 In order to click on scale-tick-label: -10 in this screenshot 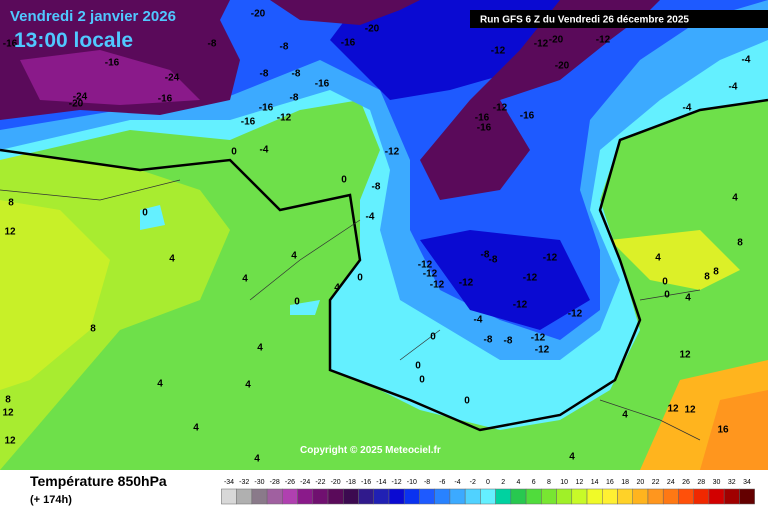, I will do `click(412, 482)`.